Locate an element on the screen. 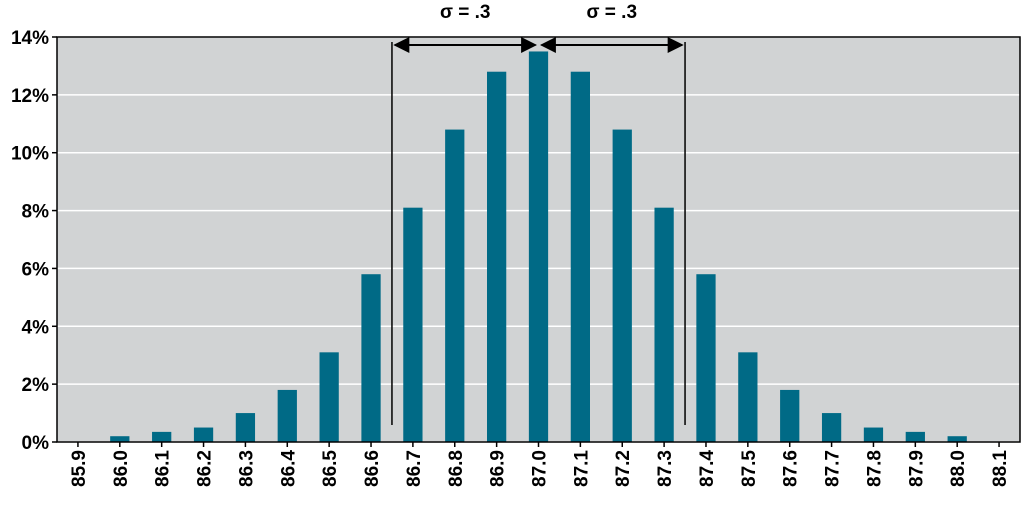 This screenshot has height=507, width=1024. x-tick-label: 86.1 is located at coordinates (163, 468).